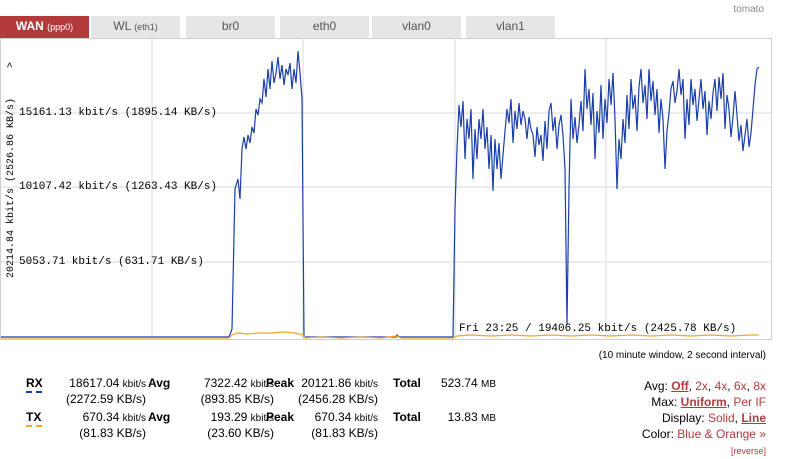  I want to click on rx-current-value: 18617.04, so click(94, 383).